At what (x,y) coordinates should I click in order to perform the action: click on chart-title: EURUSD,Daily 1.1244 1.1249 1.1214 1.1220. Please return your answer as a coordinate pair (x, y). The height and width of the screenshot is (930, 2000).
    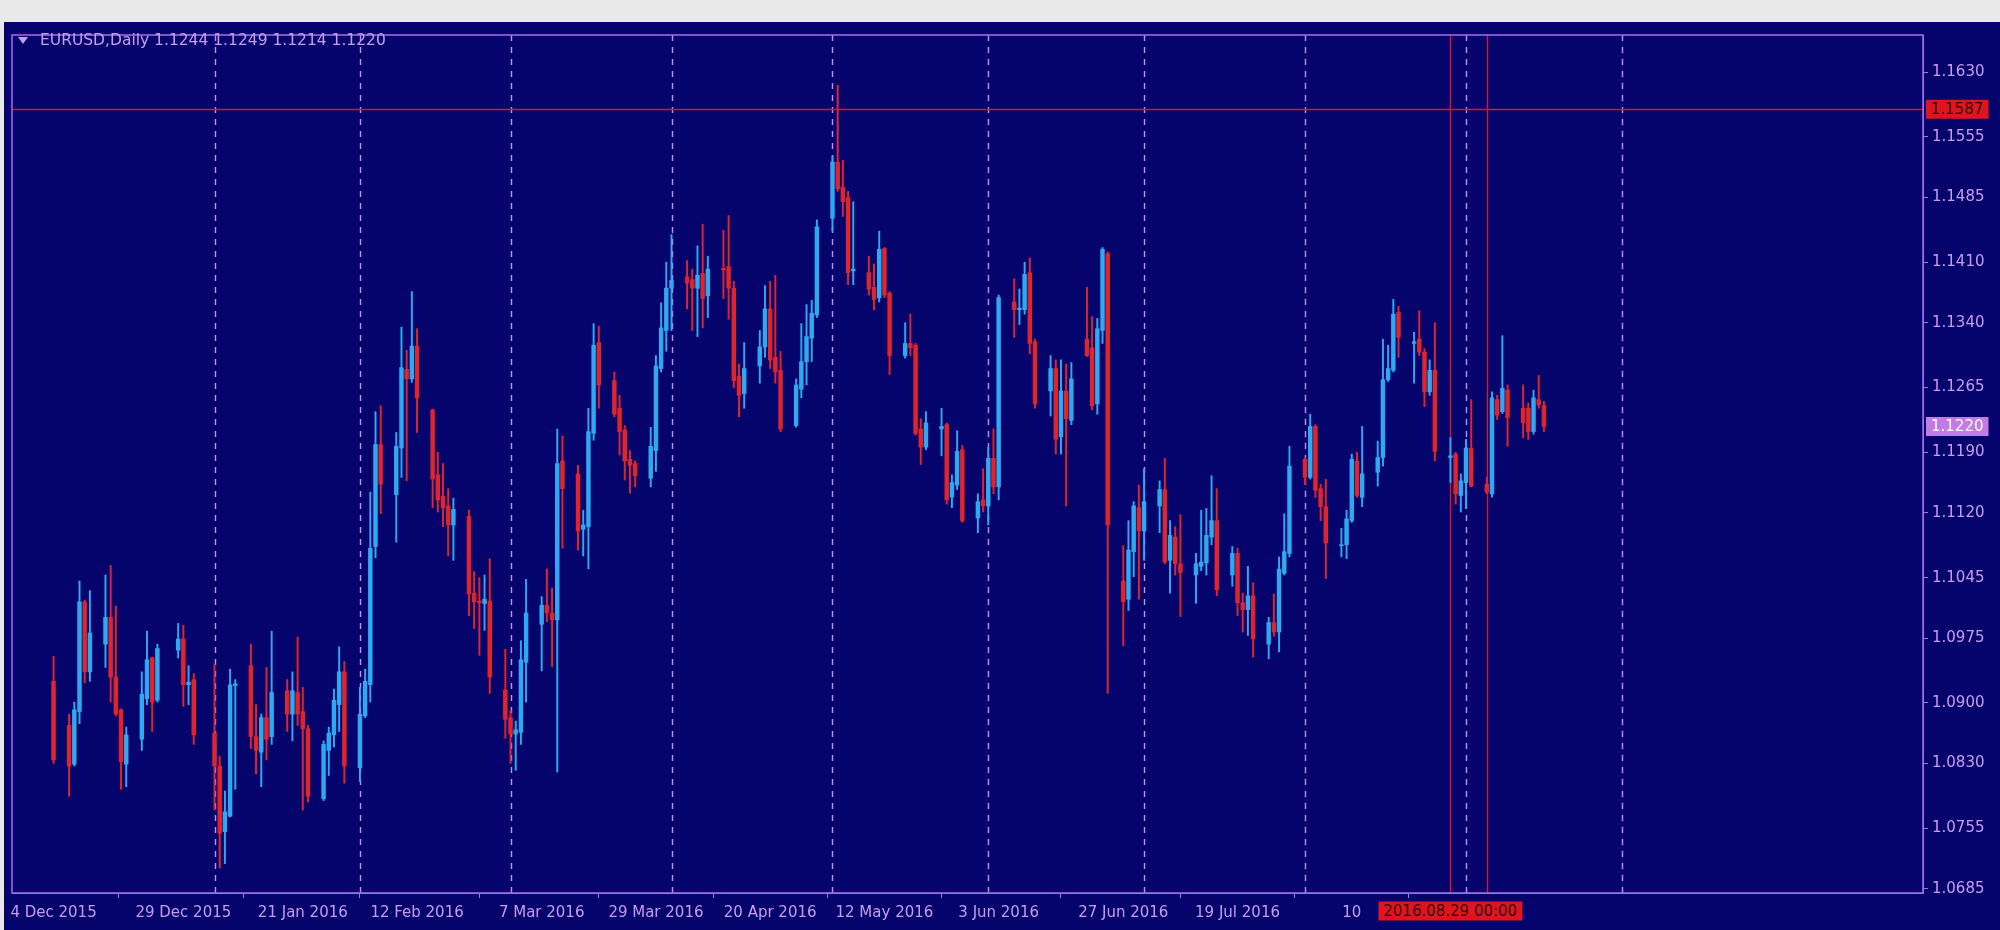
    Looking at the image, I should click on (213, 40).